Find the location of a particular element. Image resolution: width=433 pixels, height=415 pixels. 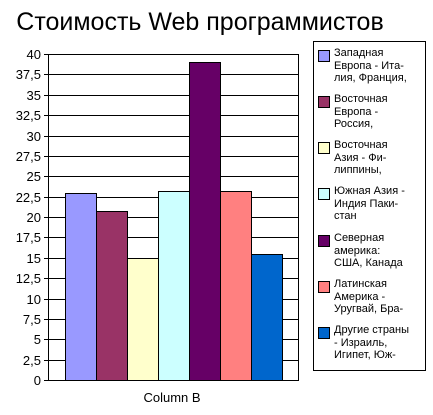

y-tick-label: 5 is located at coordinates (37, 339).